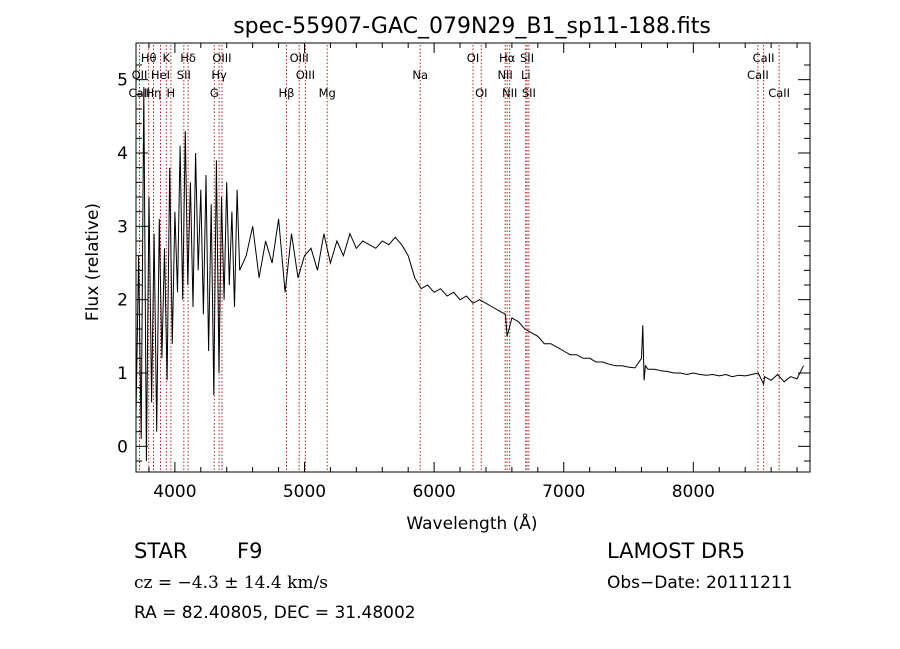 The image size is (900, 649). What do you see at coordinates (275, 613) in the screenshot?
I see `coordinates: RA = 82.40805, DEC = 31.48002` at bounding box center [275, 613].